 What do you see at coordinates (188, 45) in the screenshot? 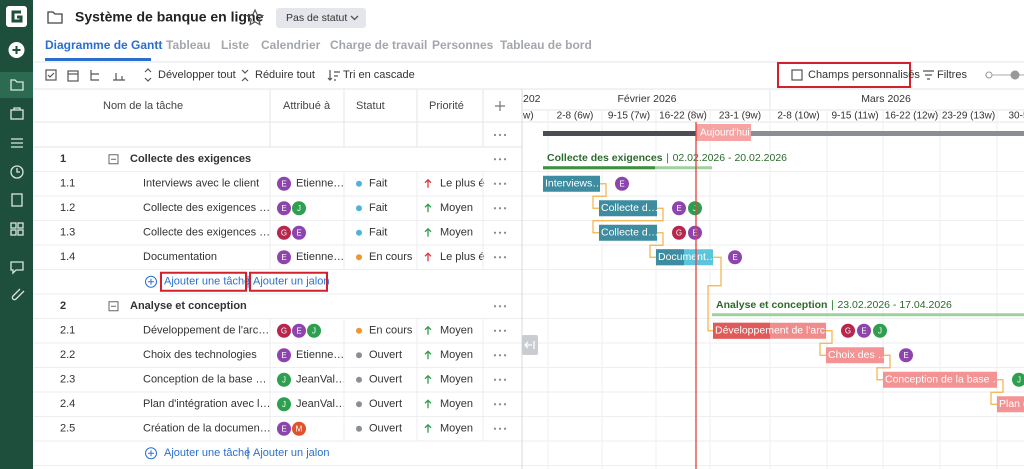
I see `tab: Tableau` at bounding box center [188, 45].